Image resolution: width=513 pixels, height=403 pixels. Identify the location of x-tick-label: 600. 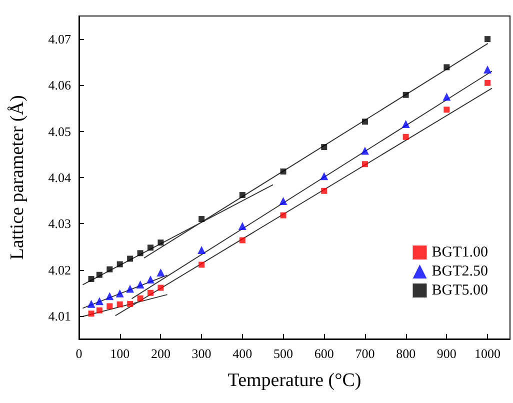
(324, 353).